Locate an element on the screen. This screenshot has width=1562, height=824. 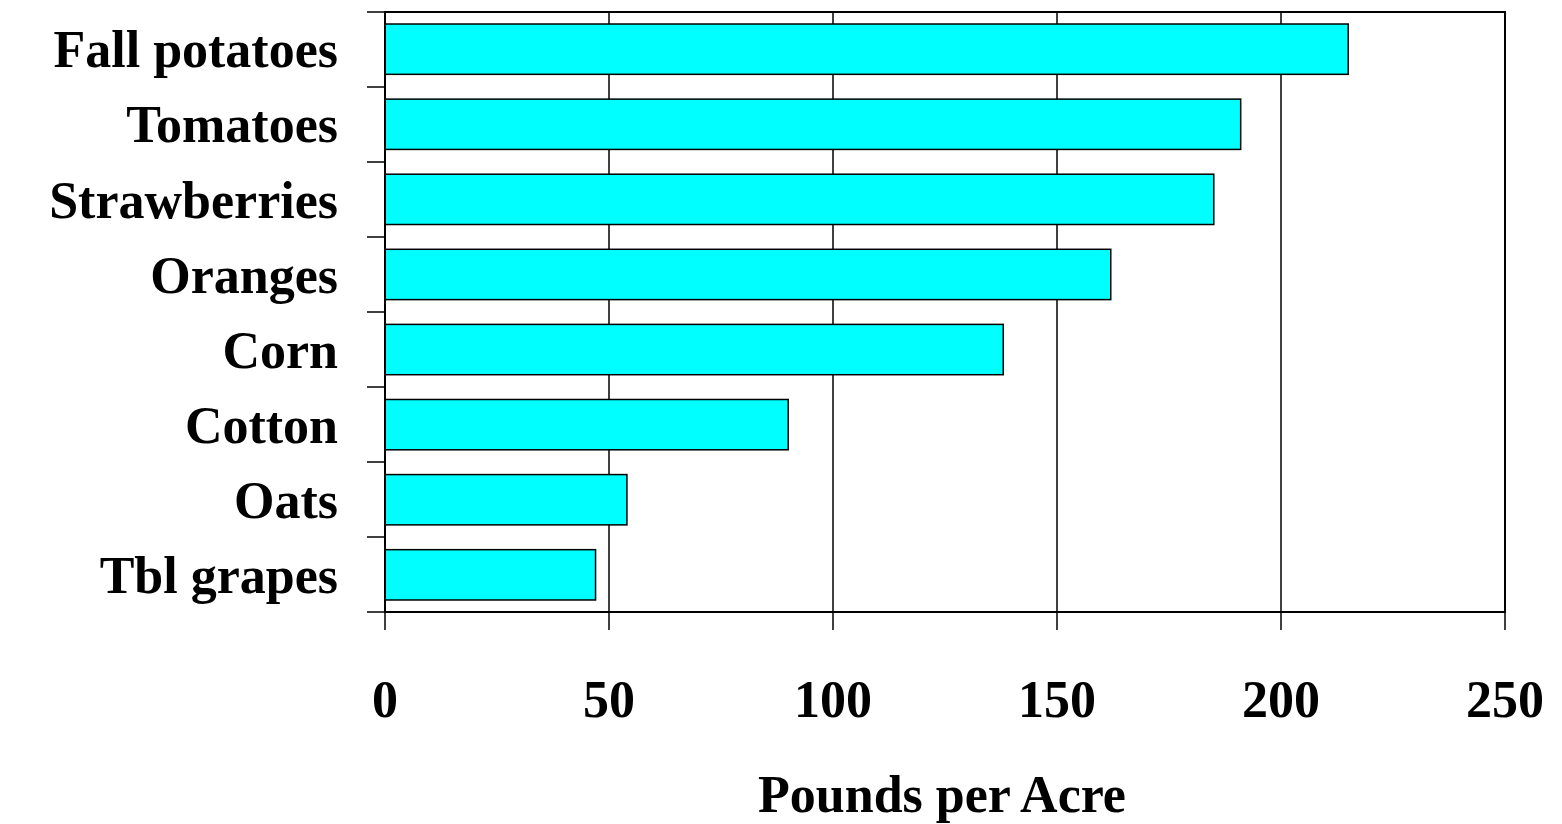
y-tick-label: Corn is located at coordinates (280, 350).